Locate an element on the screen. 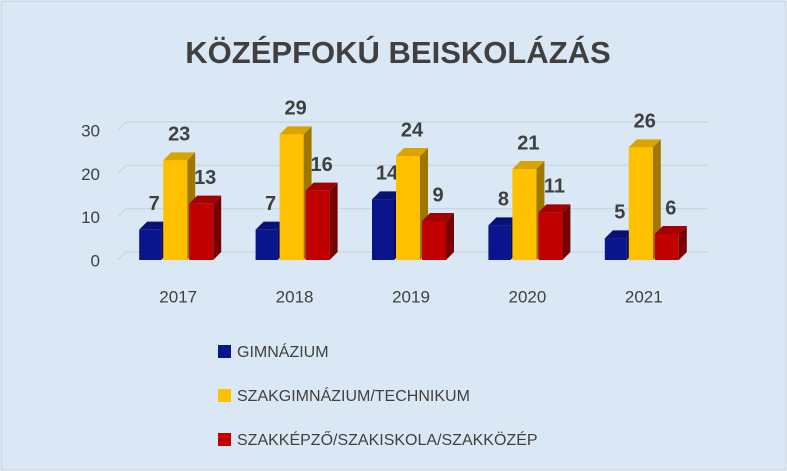 This screenshot has height=471, width=787. legend-label: SZAKKÉPZŐ/SZAKISKOLA/SZAKKÖZÉP is located at coordinates (387, 439).